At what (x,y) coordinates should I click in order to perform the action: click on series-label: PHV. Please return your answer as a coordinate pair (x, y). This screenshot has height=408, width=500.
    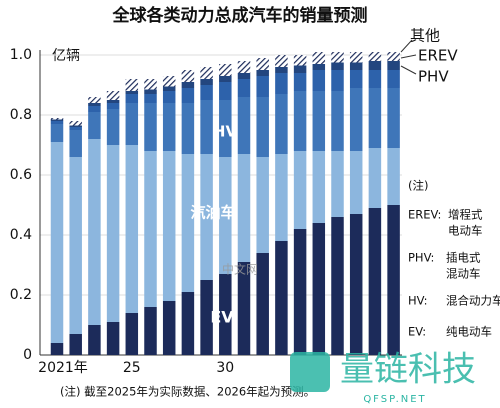
    Looking at the image, I should click on (433, 77).